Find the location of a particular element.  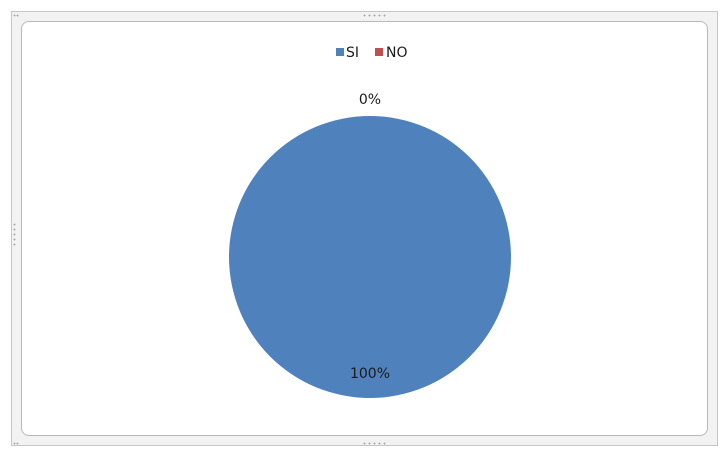

bottom-left-resize-handle is located at coordinates (16, 443).